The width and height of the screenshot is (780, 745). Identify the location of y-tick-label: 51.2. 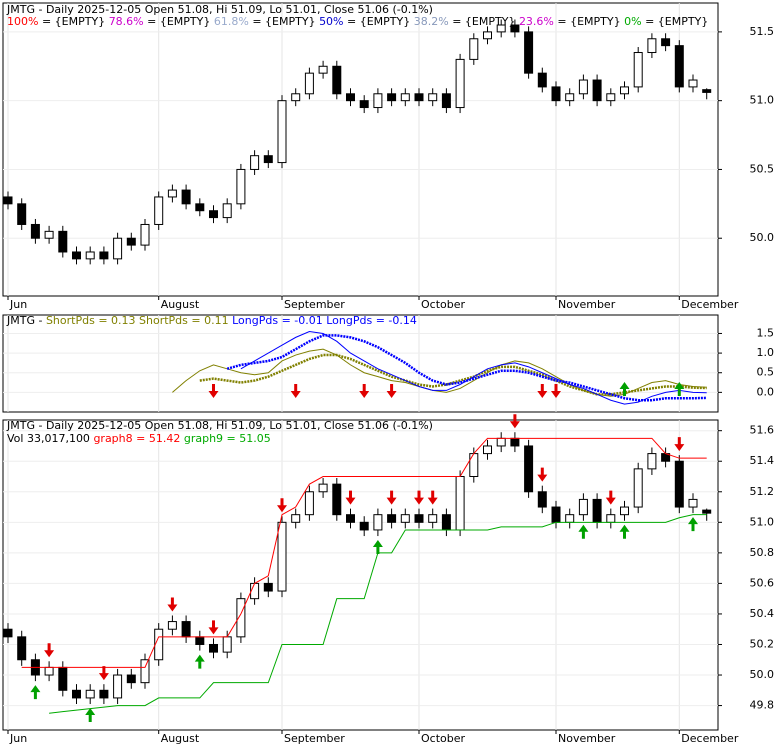
(762, 491).